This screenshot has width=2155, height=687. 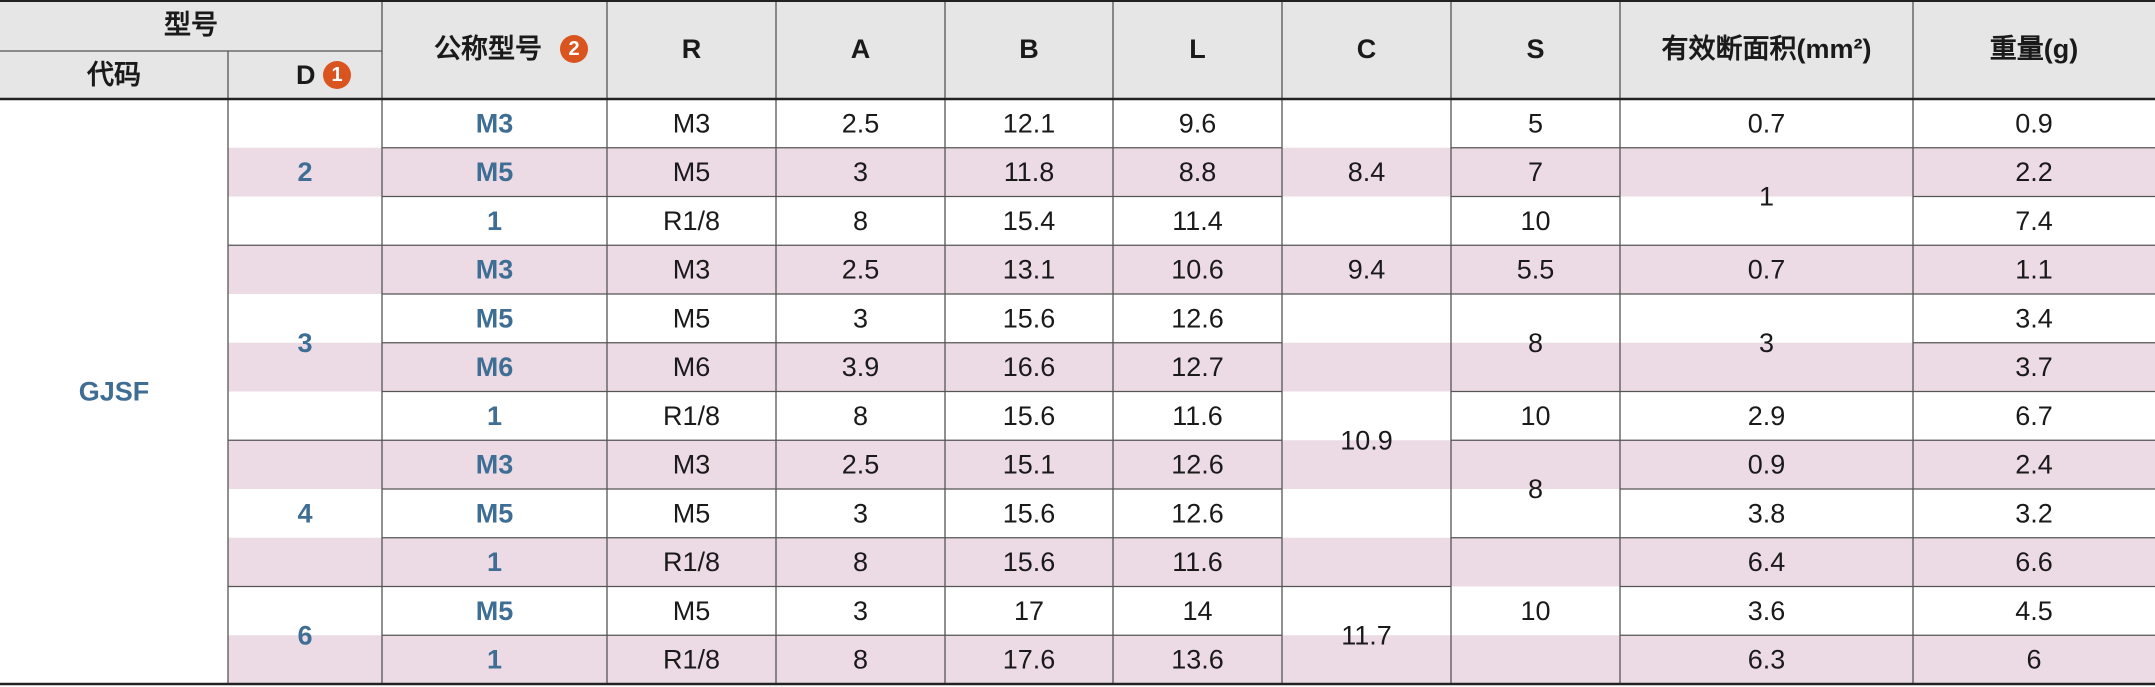 I want to click on column-header: S, so click(x=1535, y=49).